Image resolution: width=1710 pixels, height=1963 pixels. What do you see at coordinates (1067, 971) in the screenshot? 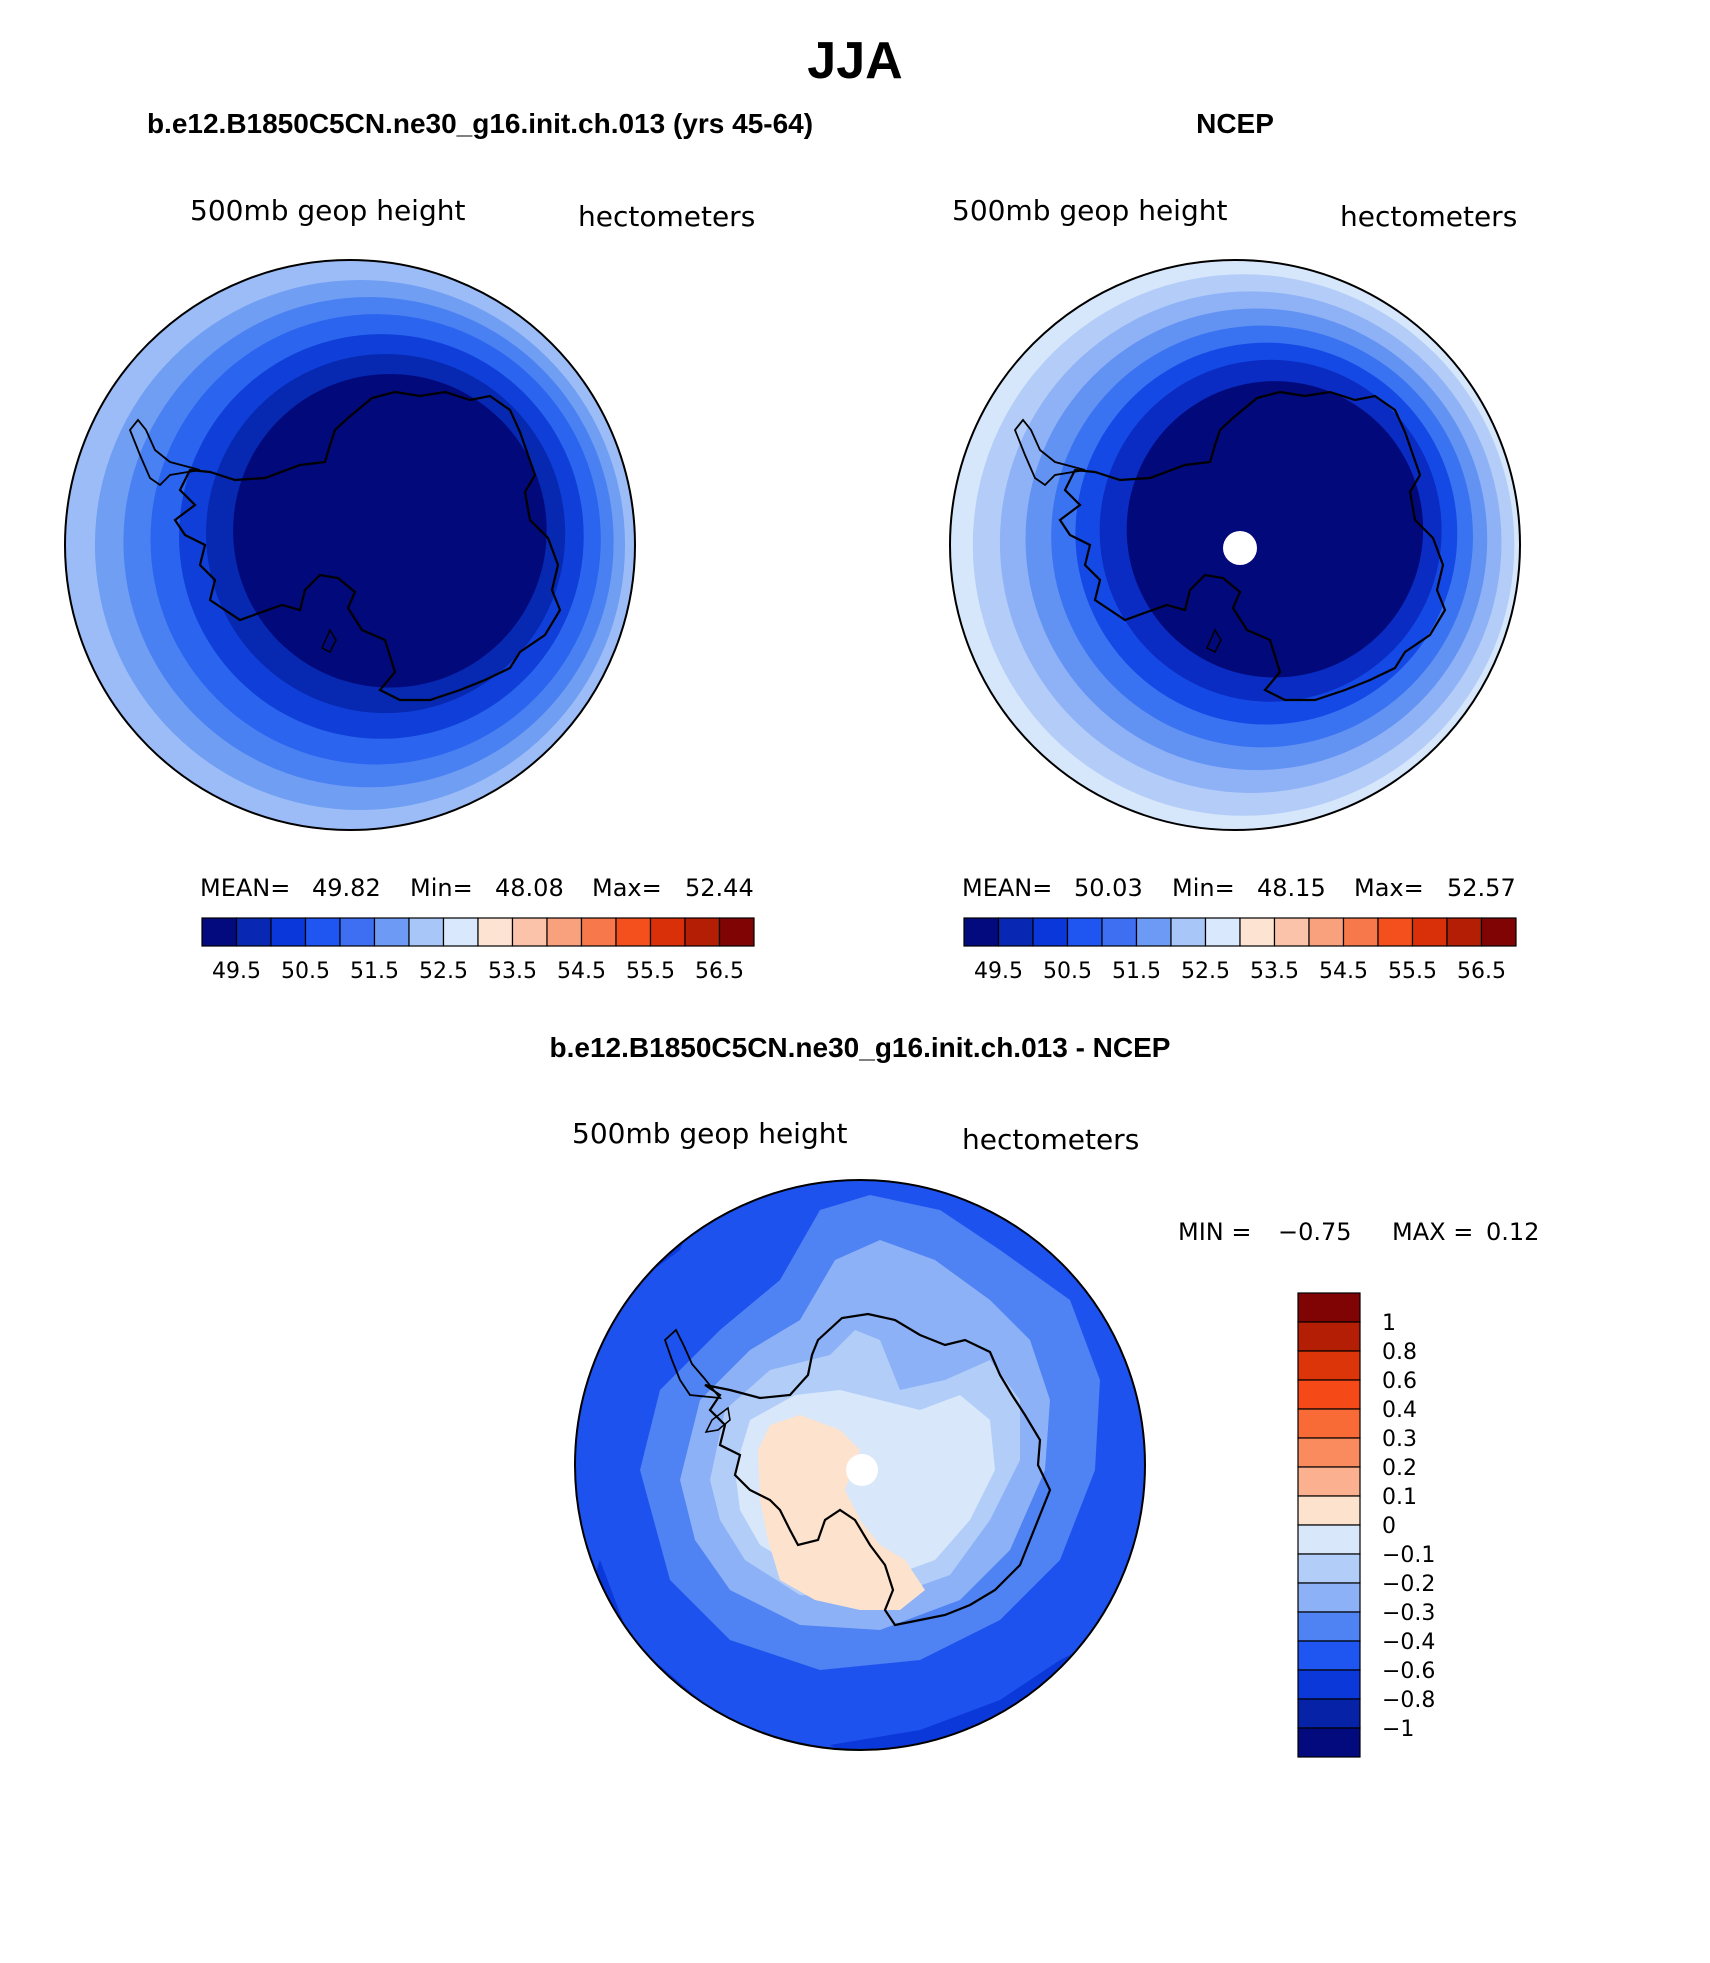
I see `obs-colorbar-label-1: 50.5` at bounding box center [1067, 971].